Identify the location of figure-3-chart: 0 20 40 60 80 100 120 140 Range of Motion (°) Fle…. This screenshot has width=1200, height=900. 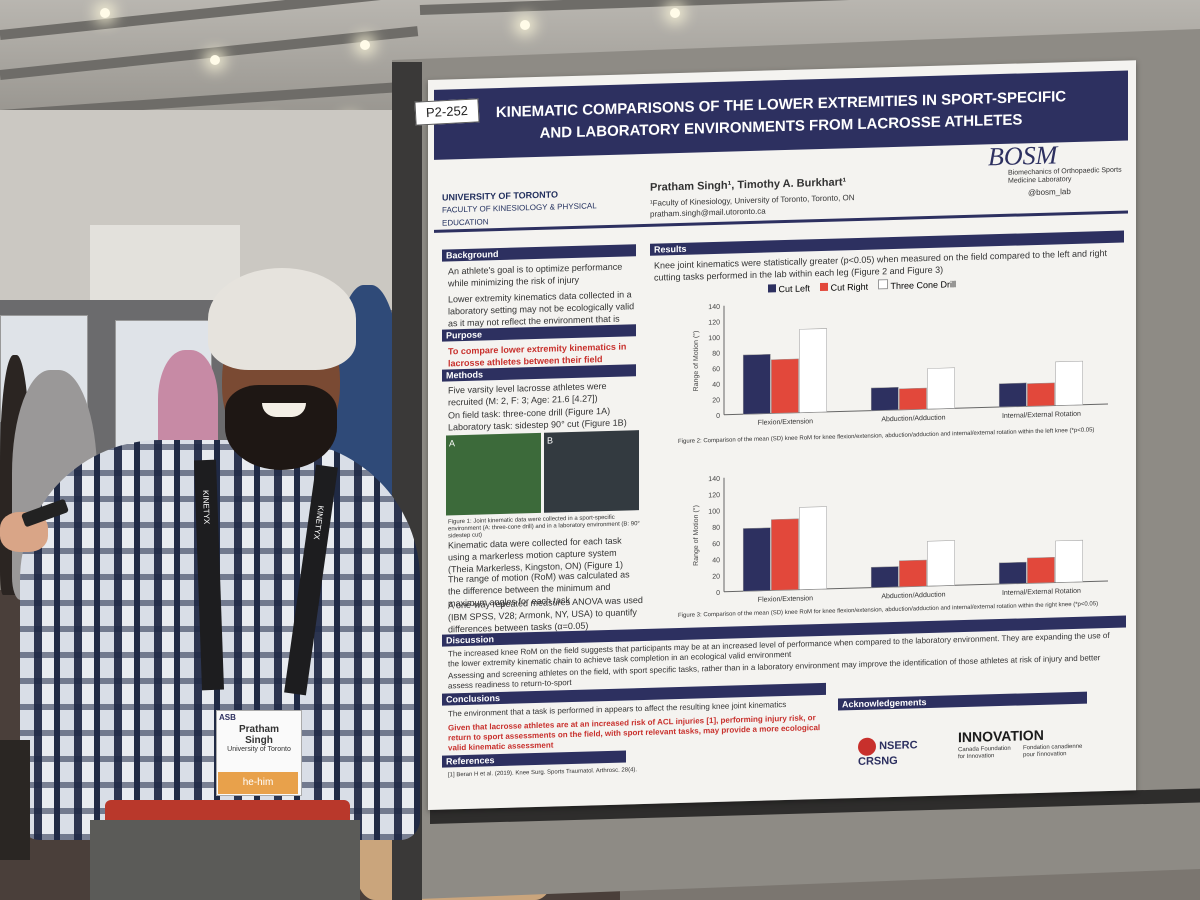
(900, 540).